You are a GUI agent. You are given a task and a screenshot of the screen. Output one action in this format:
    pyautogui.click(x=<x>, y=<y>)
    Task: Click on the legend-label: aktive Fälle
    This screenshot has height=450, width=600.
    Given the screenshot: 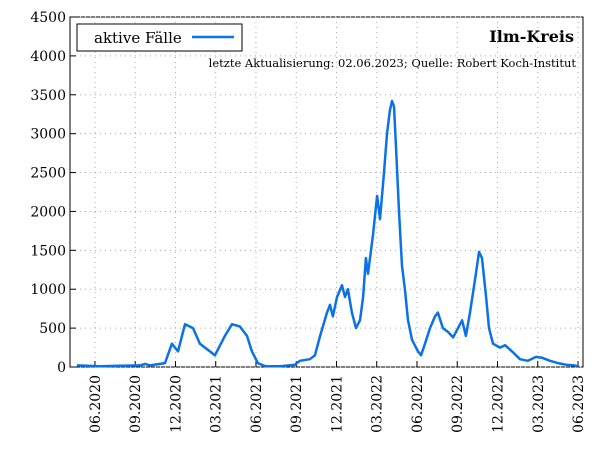 What is the action you would take?
    pyautogui.click(x=138, y=38)
    